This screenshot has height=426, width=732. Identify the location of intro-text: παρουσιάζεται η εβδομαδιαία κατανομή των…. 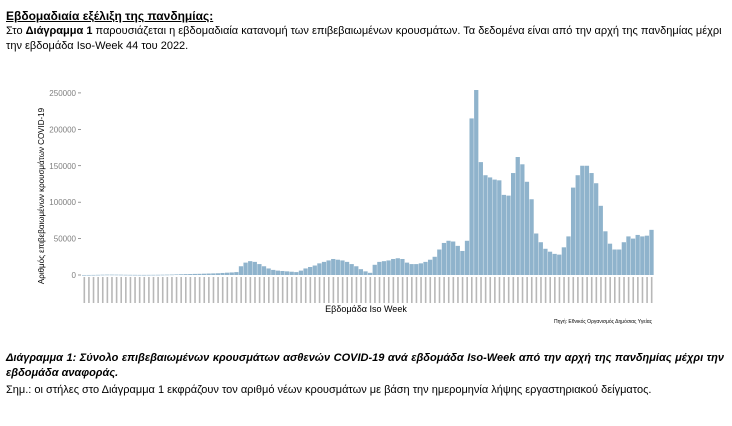
(364, 38).